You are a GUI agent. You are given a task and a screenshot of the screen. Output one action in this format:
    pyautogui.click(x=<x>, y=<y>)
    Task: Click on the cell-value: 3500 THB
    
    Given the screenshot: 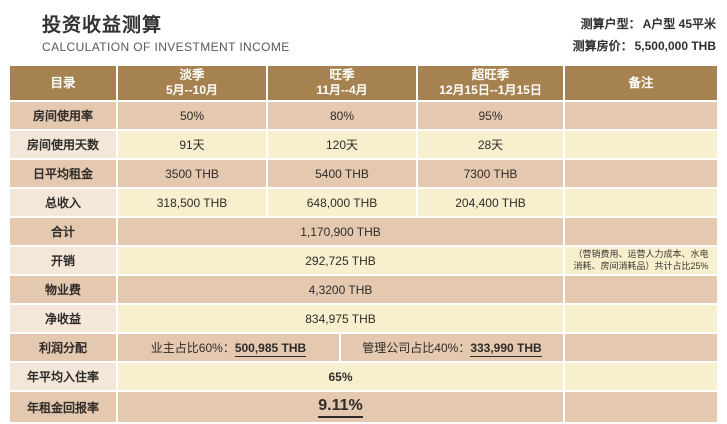 What is the action you would take?
    pyautogui.click(x=192, y=173)
    